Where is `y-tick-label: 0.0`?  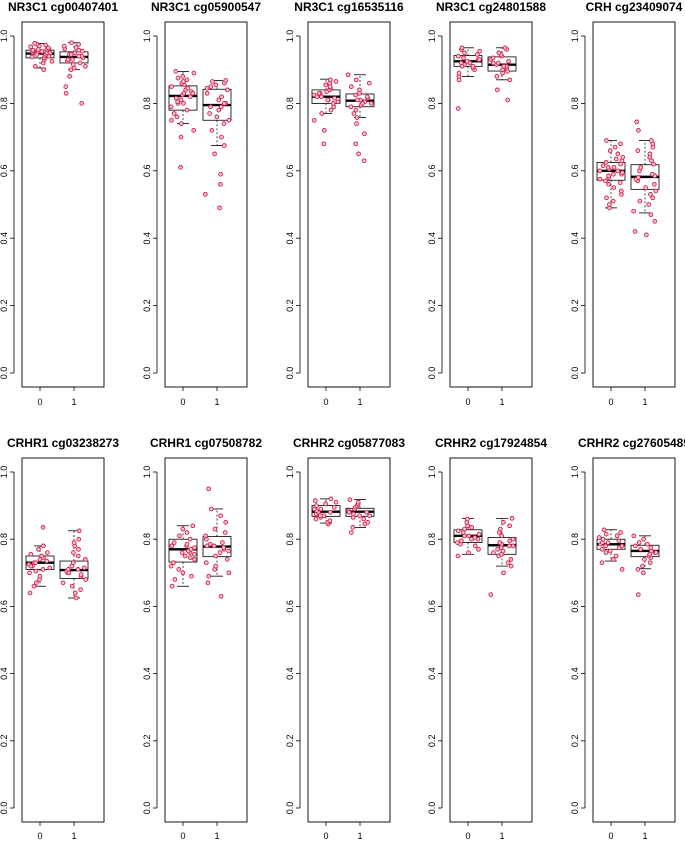 y-tick-label: 0.0 is located at coordinates (290, 373).